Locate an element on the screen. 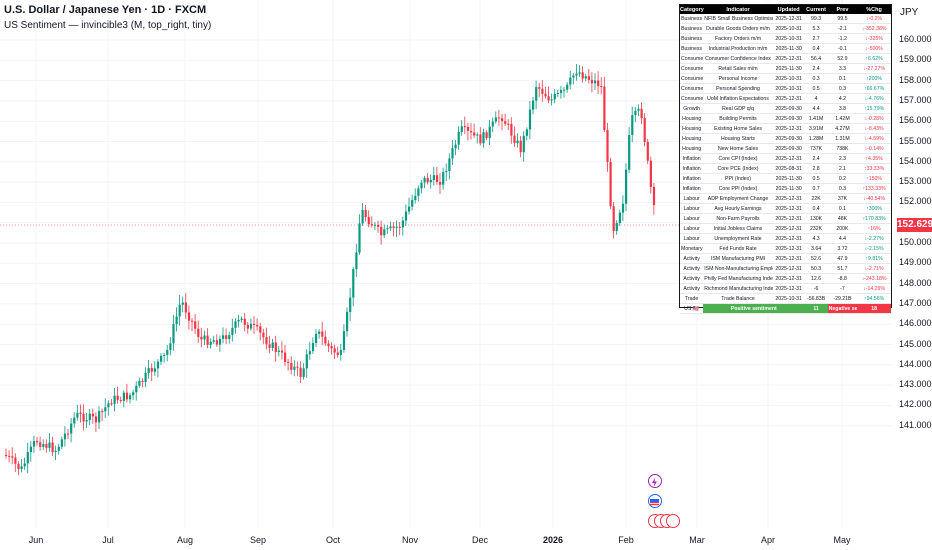 The image size is (932, 550). table-cell: 3.91M is located at coordinates (816, 129).